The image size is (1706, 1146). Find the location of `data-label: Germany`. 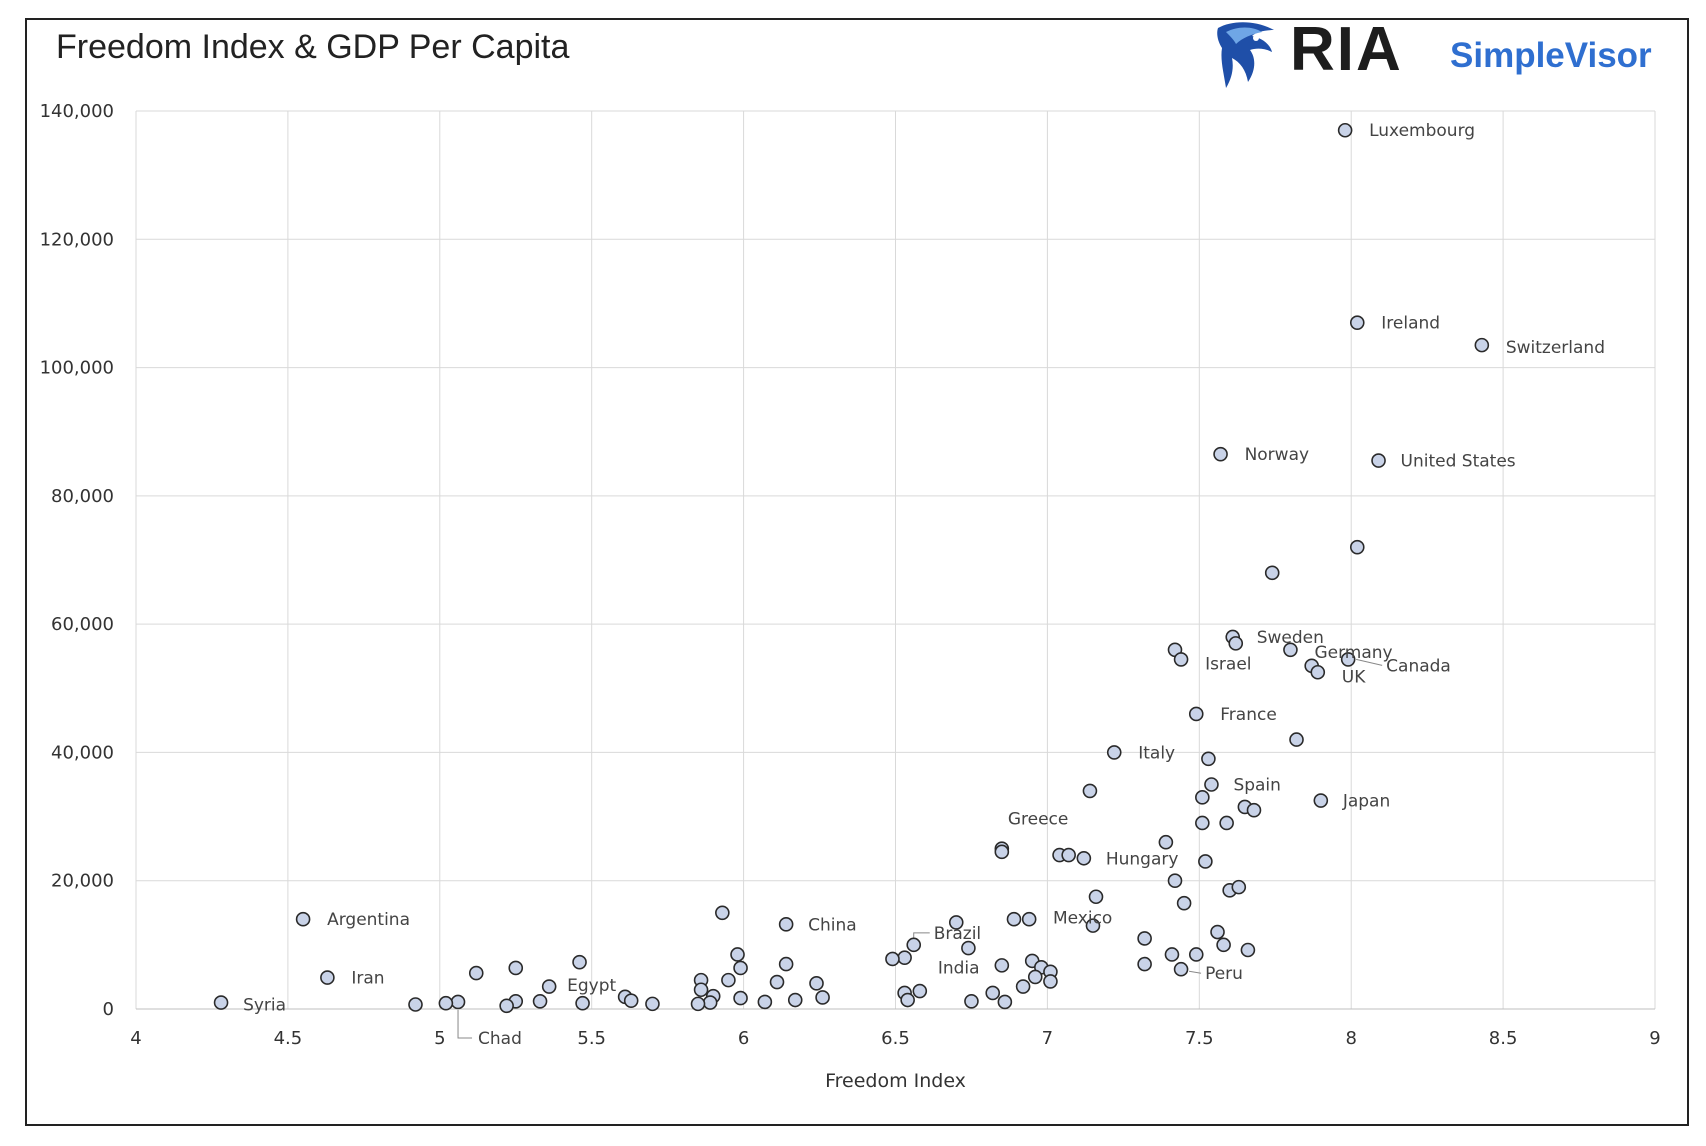

data-label: Germany is located at coordinates (1353, 653).